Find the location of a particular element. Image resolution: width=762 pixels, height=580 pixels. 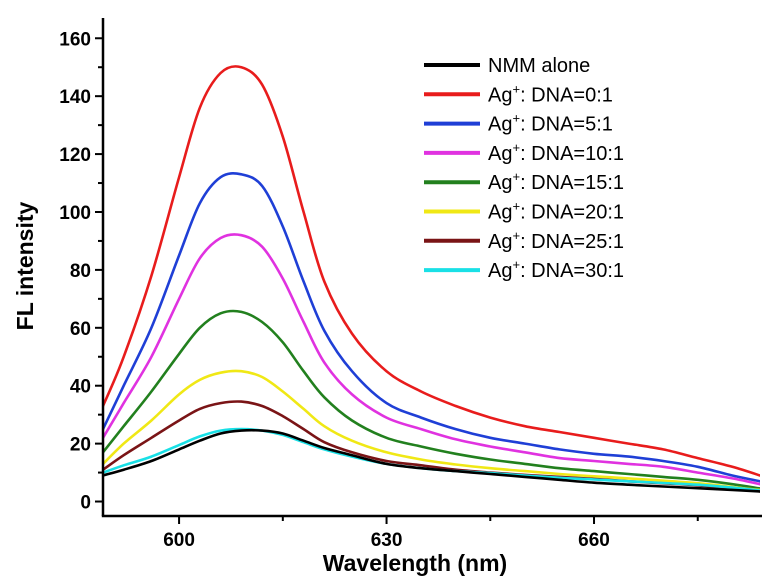

x-tick-label: 630 is located at coordinates (387, 540).